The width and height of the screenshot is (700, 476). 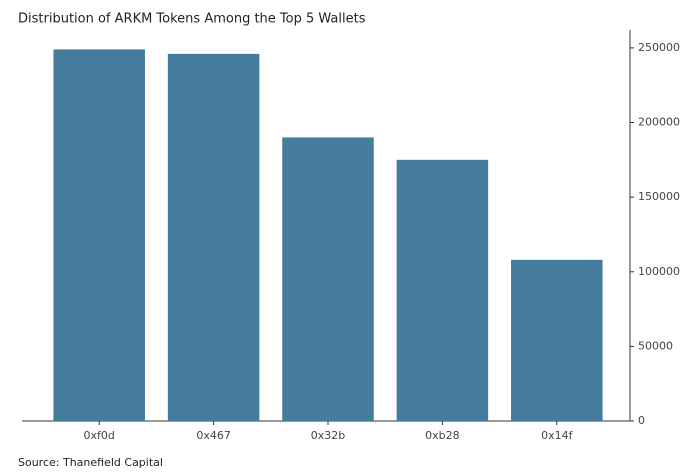 I want to click on x-tick-label: 0x467, so click(x=213, y=435).